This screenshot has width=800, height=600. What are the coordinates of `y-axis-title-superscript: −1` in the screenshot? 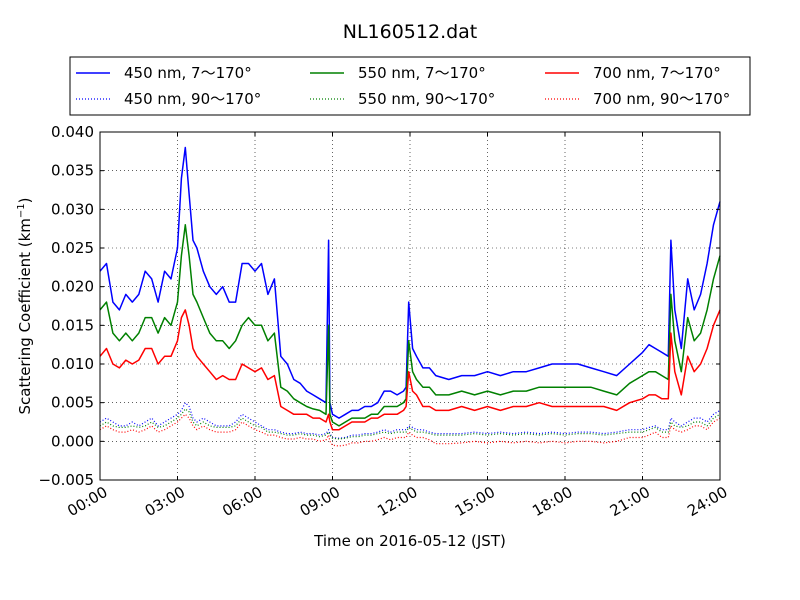 It's located at (21, 210).